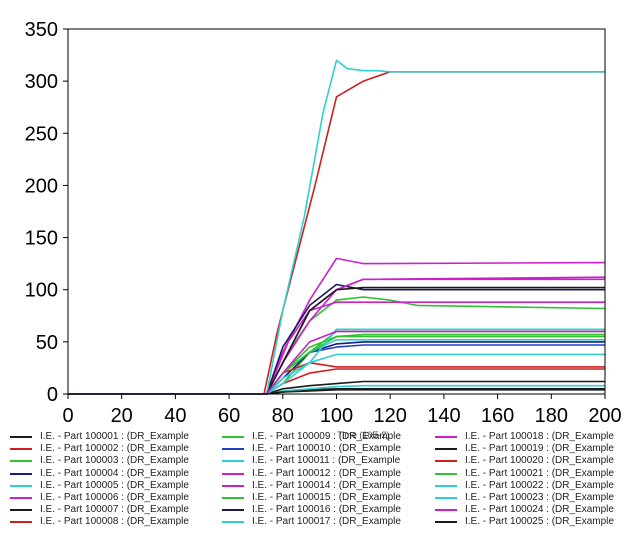 The height and width of the screenshot is (539, 625). I want to click on x-tick-label: 200, so click(604, 416).